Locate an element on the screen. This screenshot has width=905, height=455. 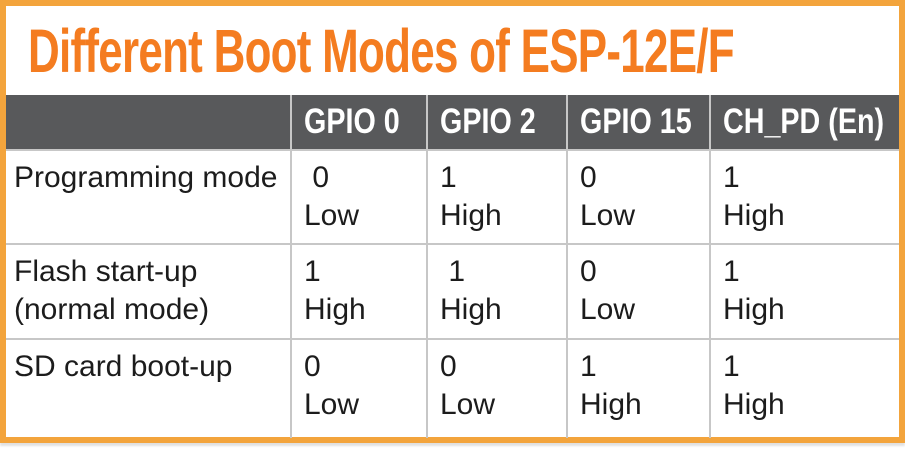
header-cell-gpio-2: GPIO 2 is located at coordinates (497, 123).